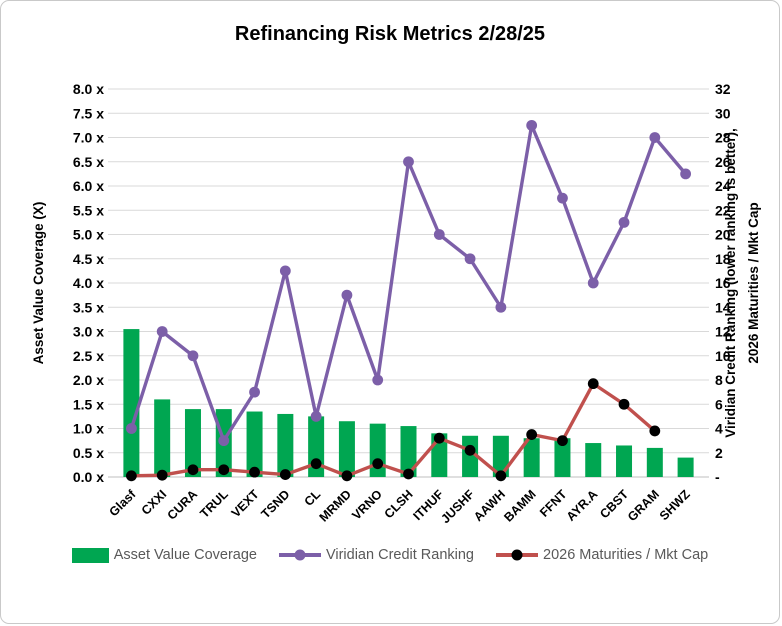 This screenshot has width=782, height=626. I want to click on left-axis-tick-label: 7.5 x, so click(88, 113).